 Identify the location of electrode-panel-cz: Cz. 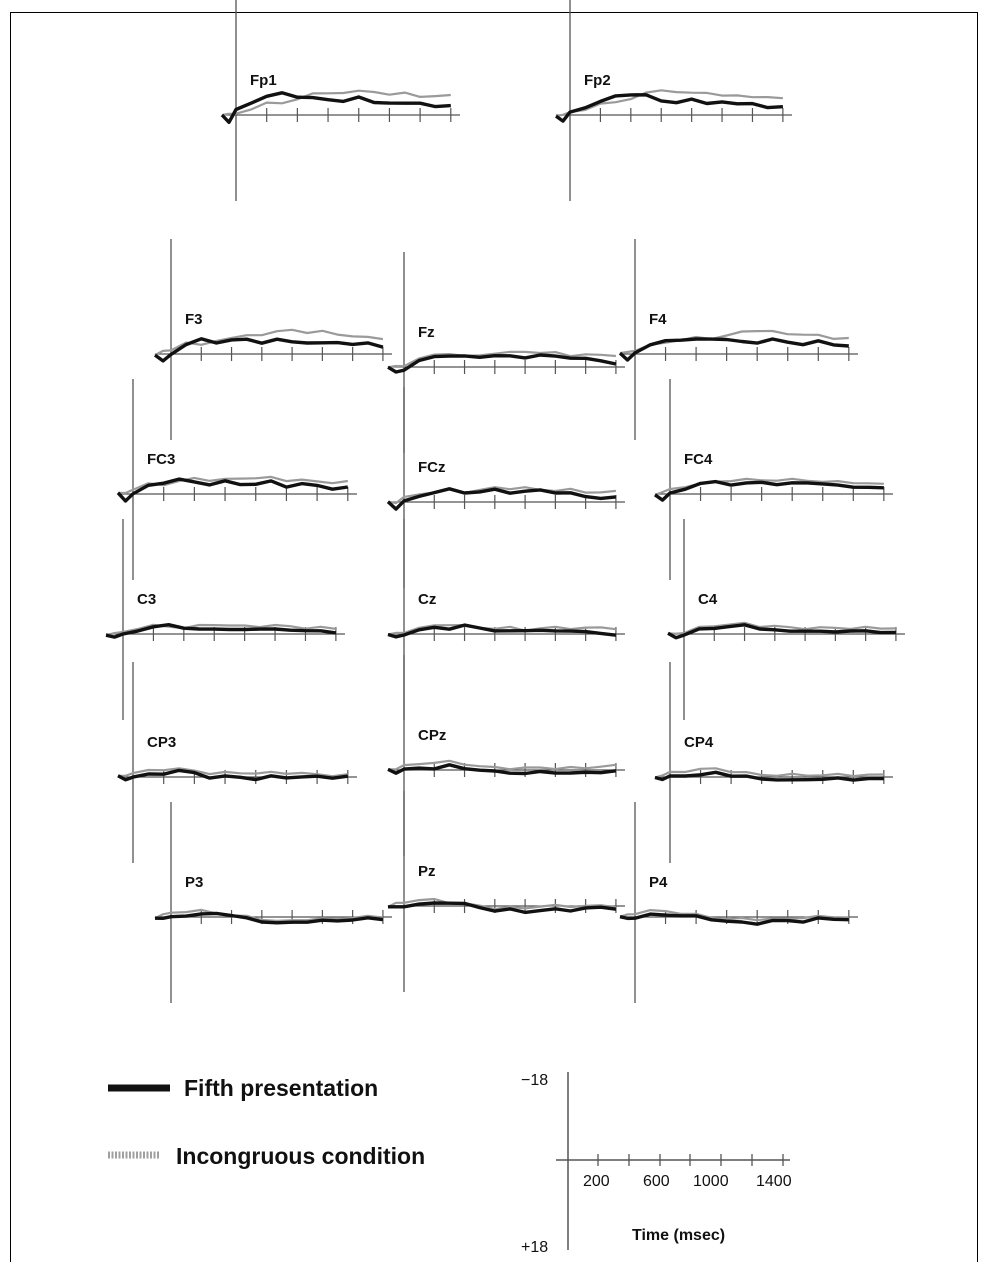
(506, 619).